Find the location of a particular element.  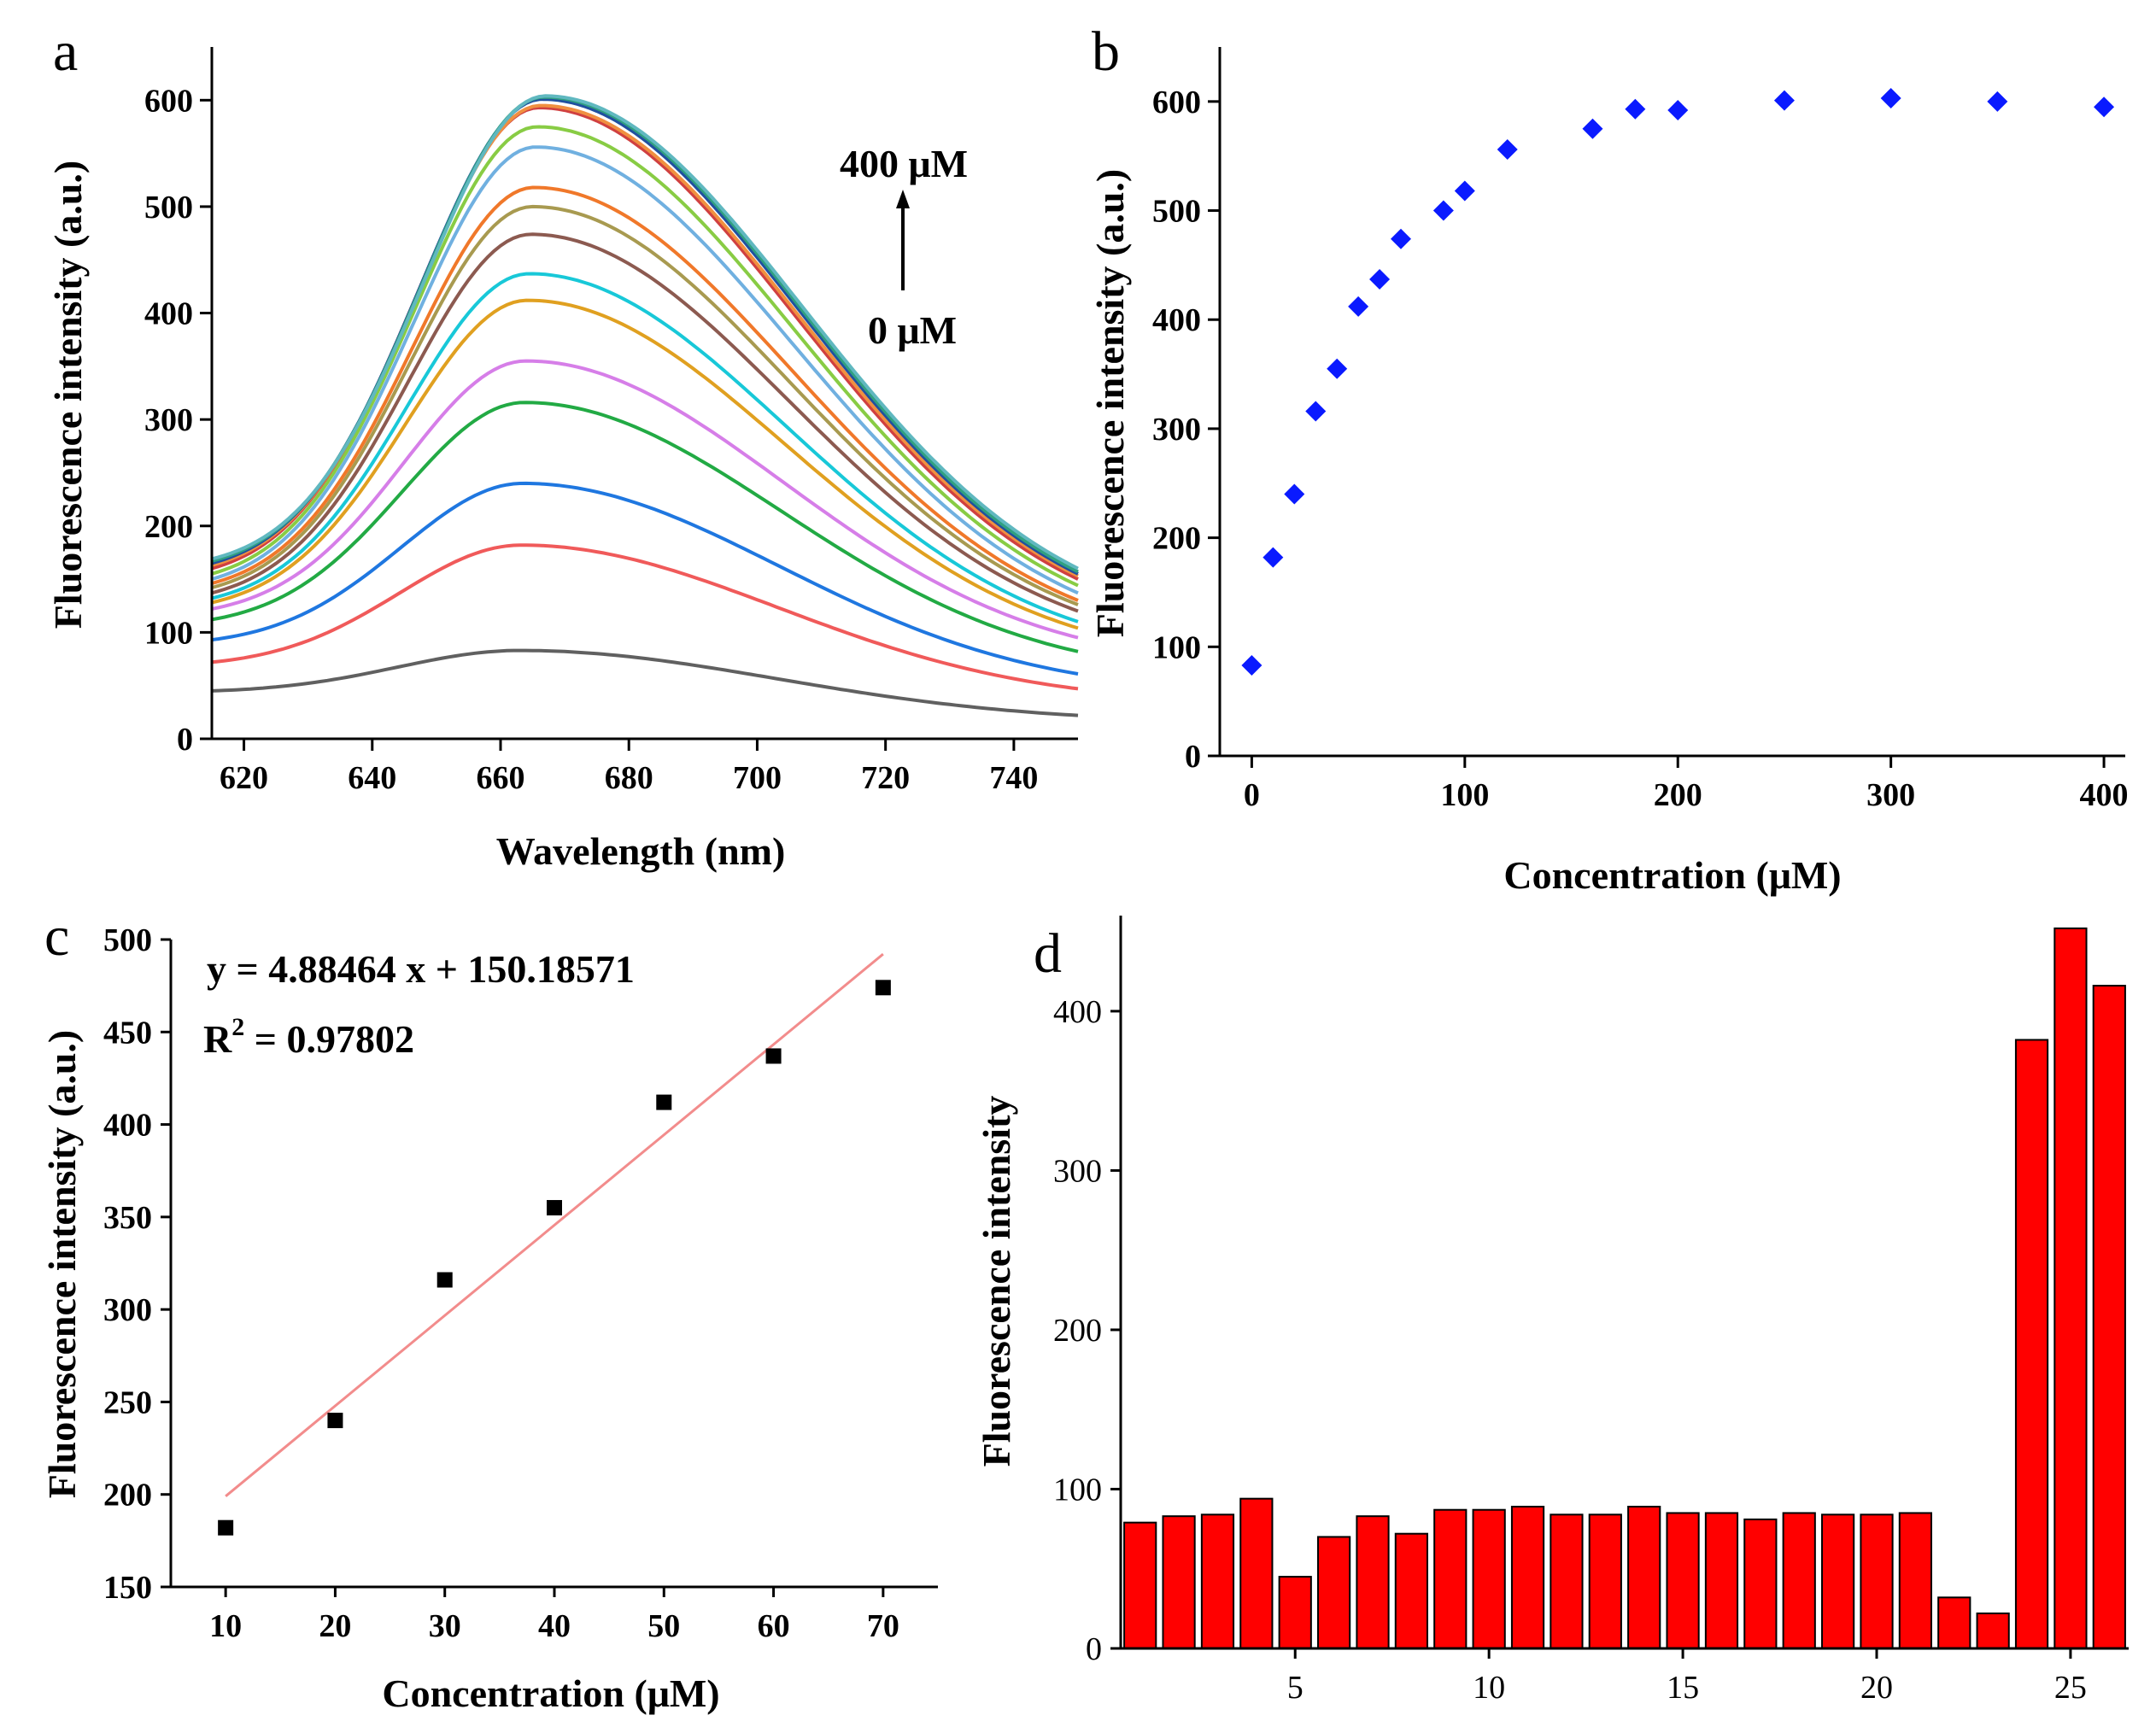

panel-a-x-tick-label-2: 660 is located at coordinates (501, 778).